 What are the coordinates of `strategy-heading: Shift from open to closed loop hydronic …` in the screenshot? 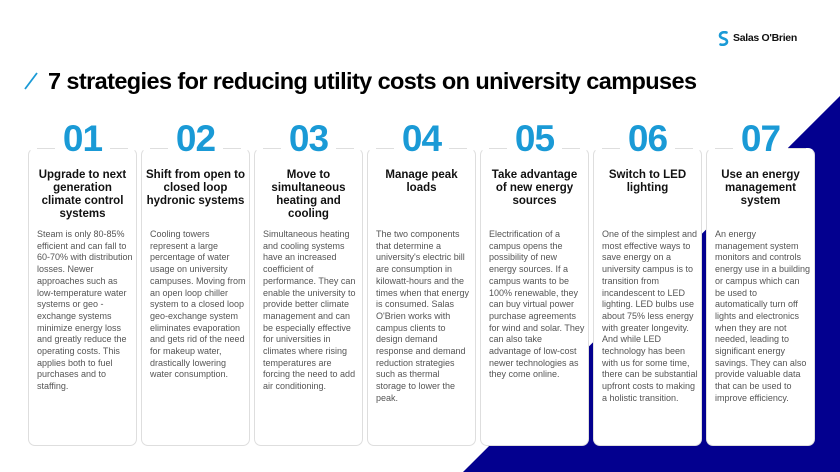 It's located at (196, 188).